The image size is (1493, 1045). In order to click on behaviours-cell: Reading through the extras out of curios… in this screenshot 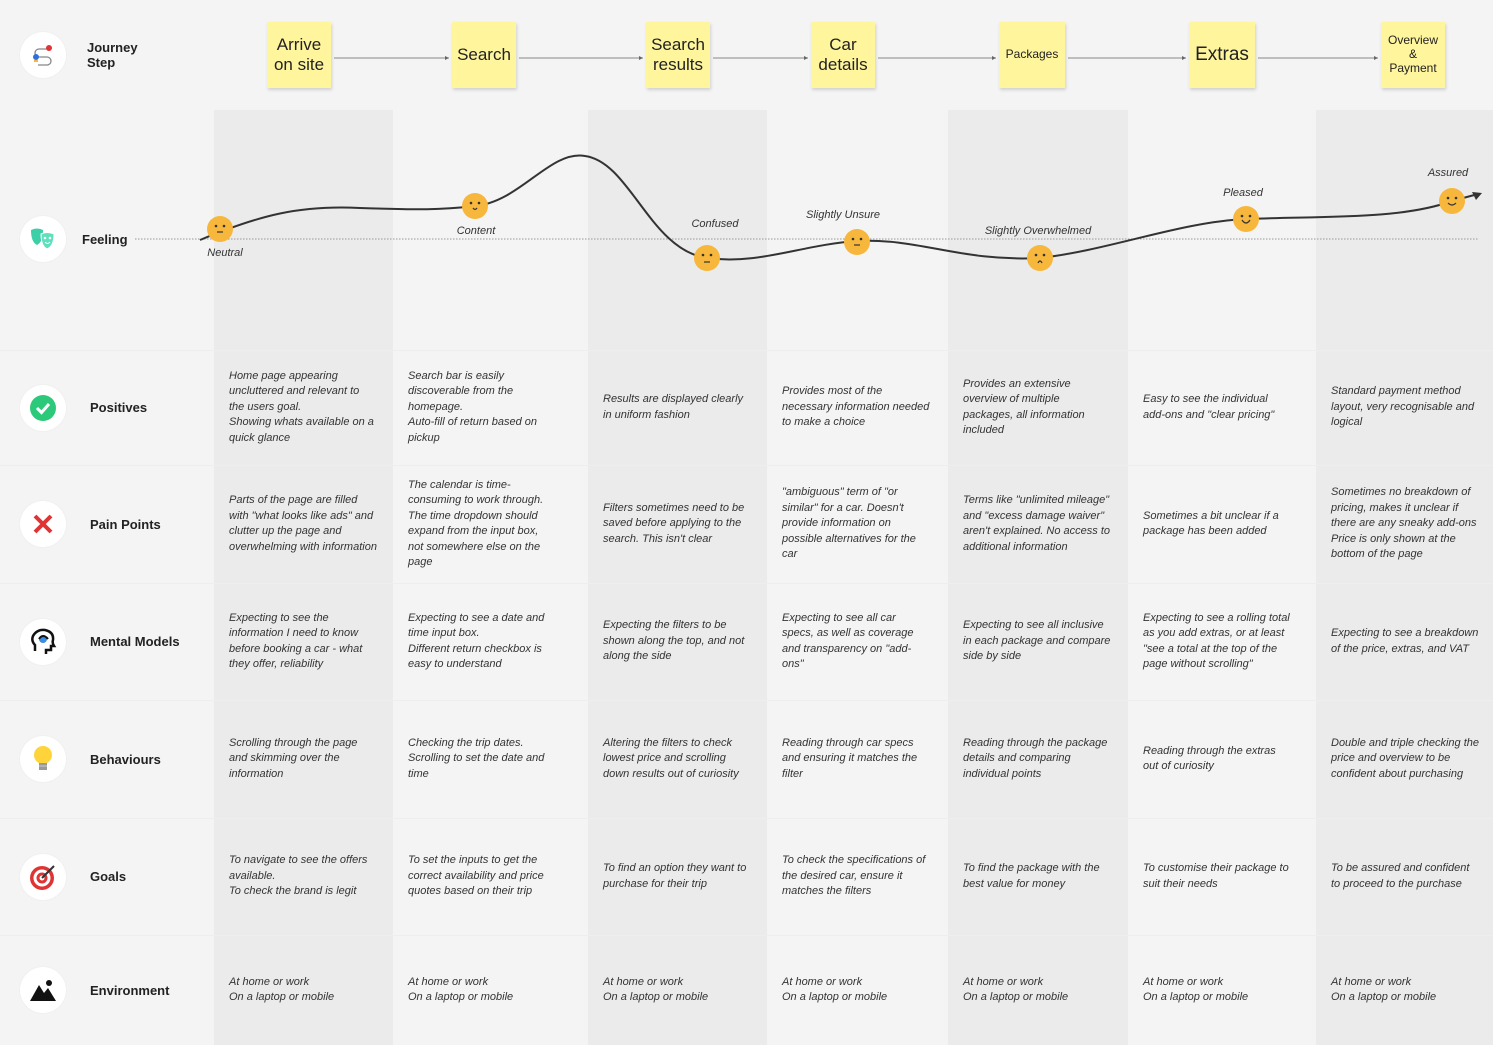, I will do `click(1209, 758)`.